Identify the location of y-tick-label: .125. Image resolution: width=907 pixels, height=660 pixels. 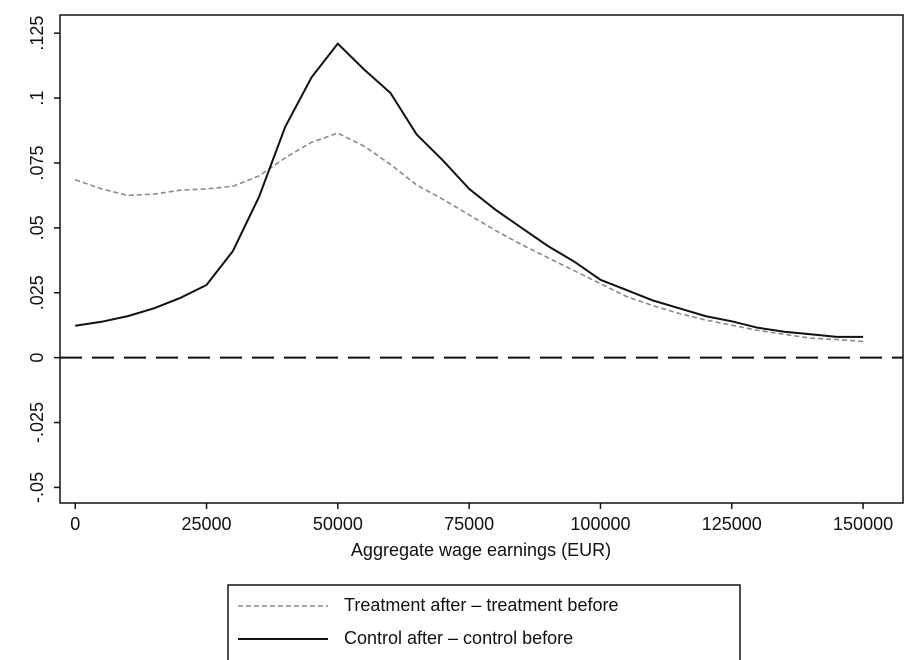
(37, 33).